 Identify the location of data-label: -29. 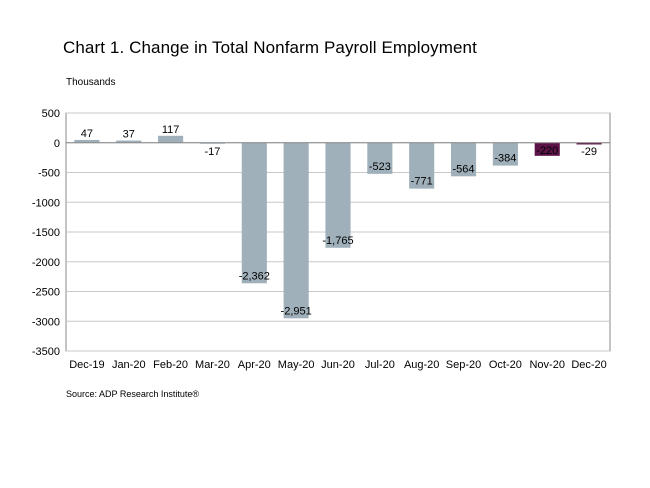
(589, 152).